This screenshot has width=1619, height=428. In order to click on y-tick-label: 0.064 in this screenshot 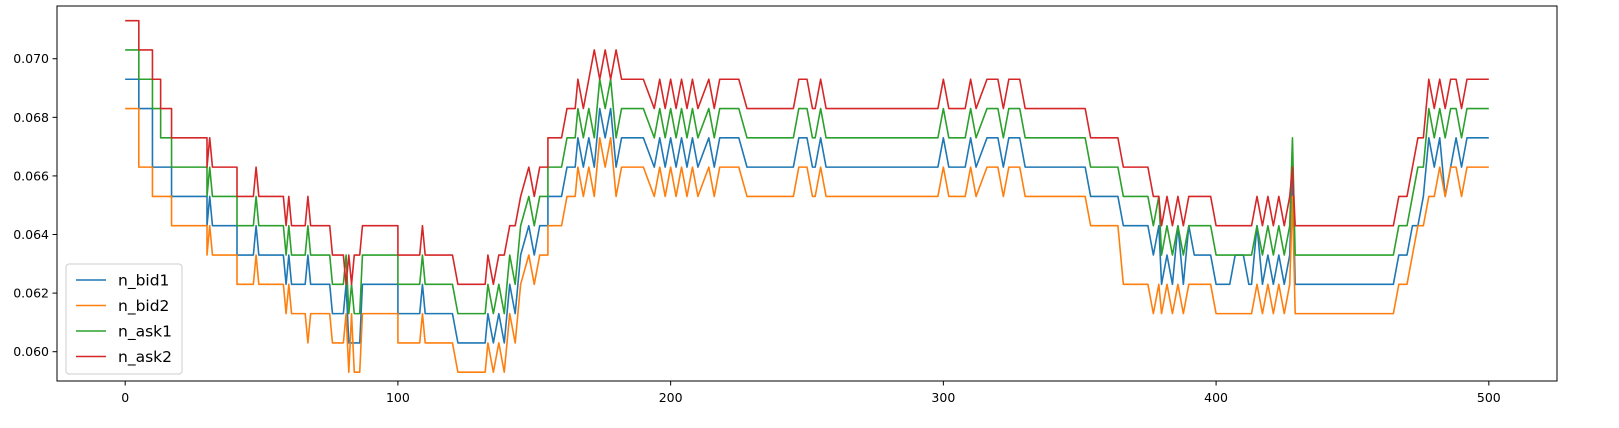, I will do `click(31, 234)`.